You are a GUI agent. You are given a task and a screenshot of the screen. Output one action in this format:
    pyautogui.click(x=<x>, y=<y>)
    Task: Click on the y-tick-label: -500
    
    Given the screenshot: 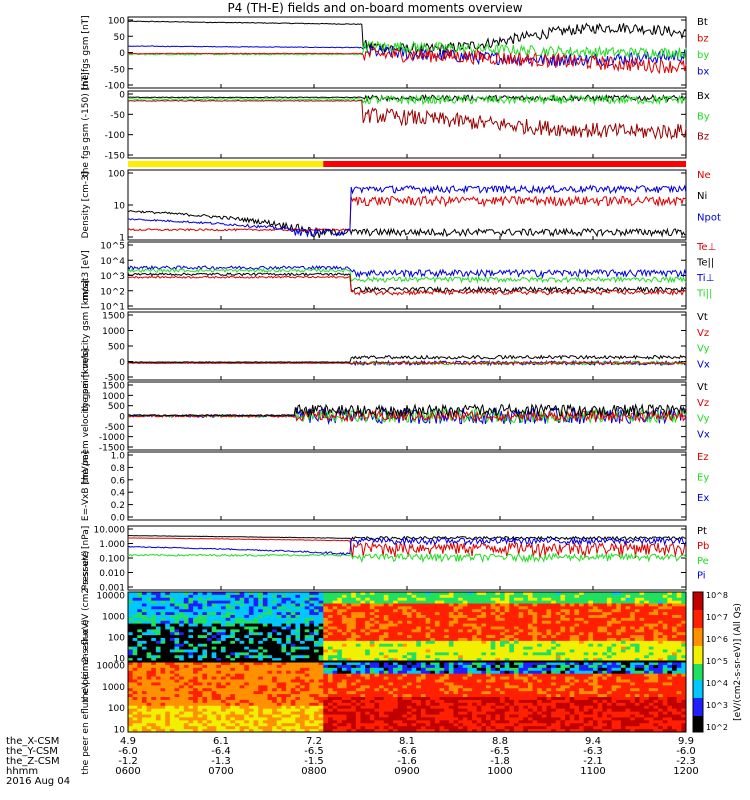 What is the action you would take?
    pyautogui.click(x=115, y=379)
    